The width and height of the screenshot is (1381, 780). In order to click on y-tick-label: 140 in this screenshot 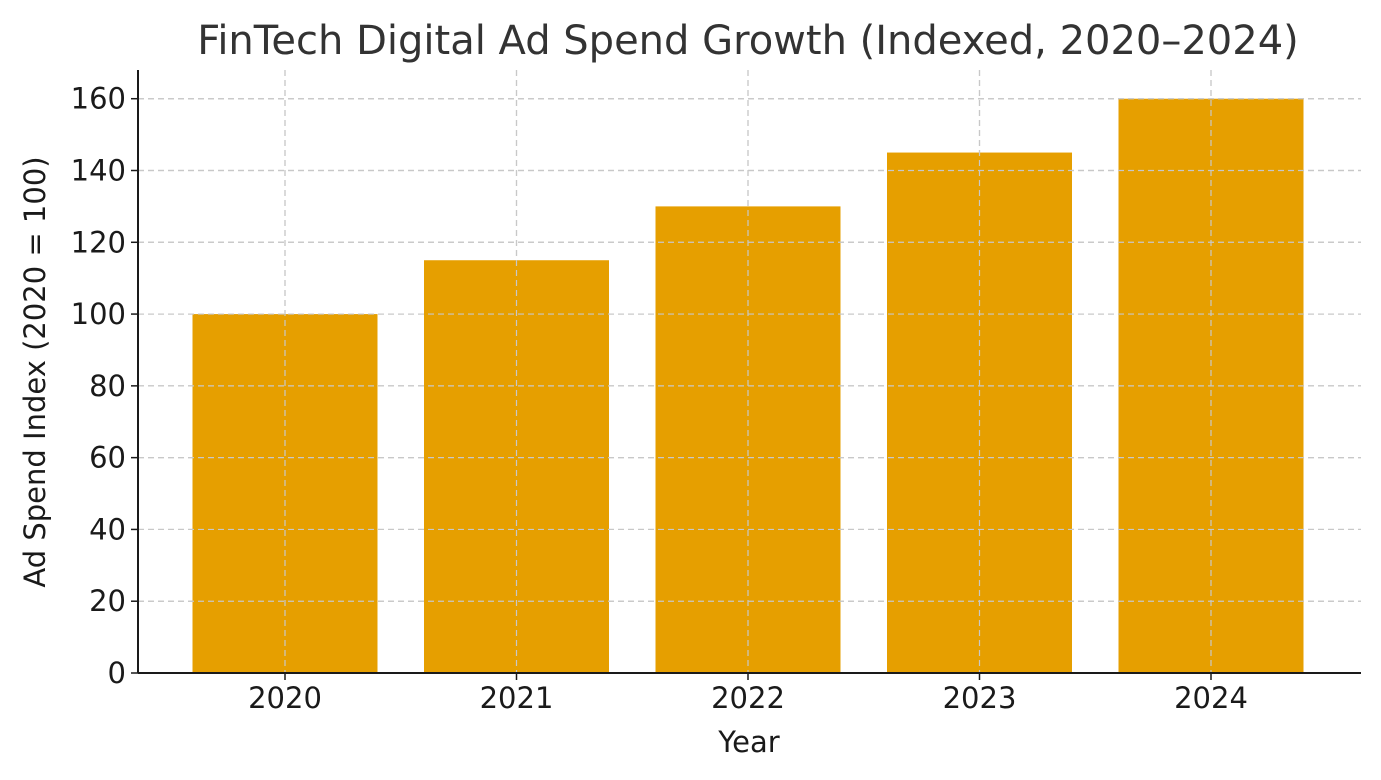, I will do `click(98, 171)`.